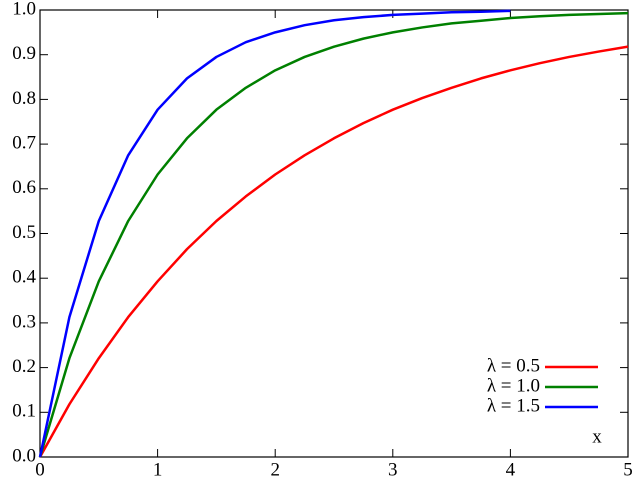  I want to click on x-tick-label: 0, so click(40, 469).